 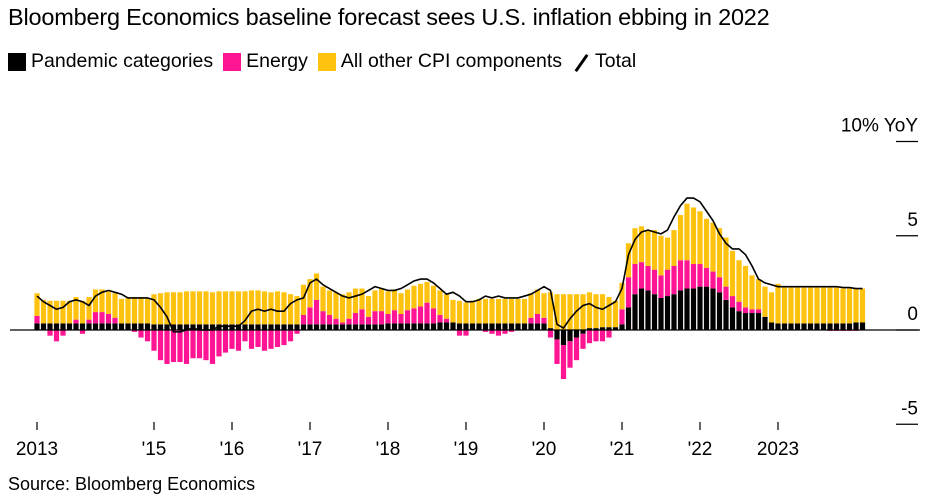 What do you see at coordinates (700, 449) in the screenshot?
I see `x-tick-label: '22` at bounding box center [700, 449].